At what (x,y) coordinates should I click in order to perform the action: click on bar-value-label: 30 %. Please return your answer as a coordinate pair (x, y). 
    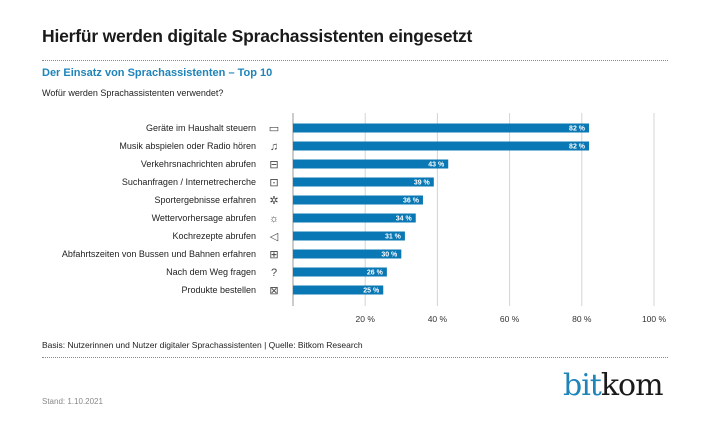
    Looking at the image, I should click on (389, 255).